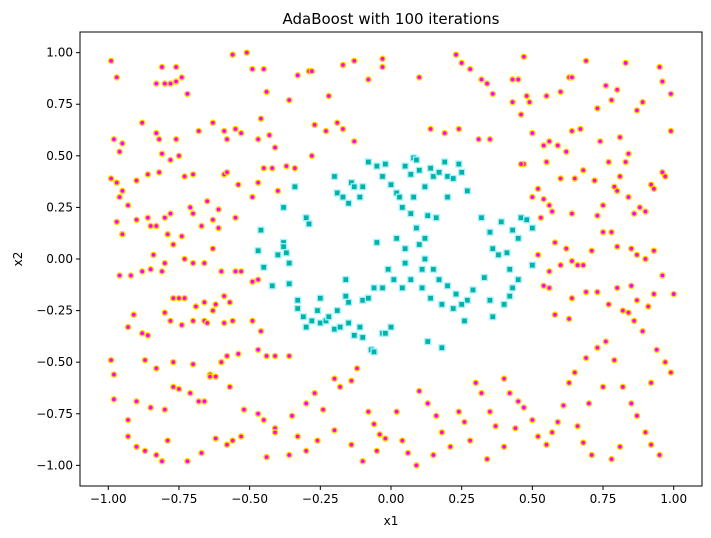  What do you see at coordinates (58, 259) in the screenshot?
I see `y-axis: −1.00 −0.75 −0.50 −0.25 0.00 0.25 0.50 0.75 1.00` at bounding box center [58, 259].